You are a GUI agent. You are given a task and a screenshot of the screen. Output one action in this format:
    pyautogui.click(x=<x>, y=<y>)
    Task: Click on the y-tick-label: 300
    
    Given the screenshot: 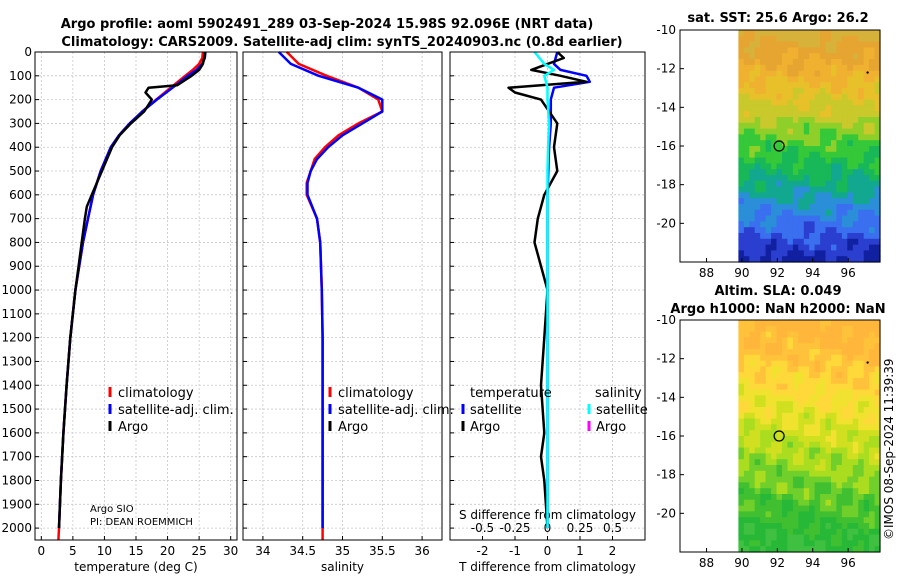 What is the action you would take?
    pyautogui.click(x=20, y=123)
    